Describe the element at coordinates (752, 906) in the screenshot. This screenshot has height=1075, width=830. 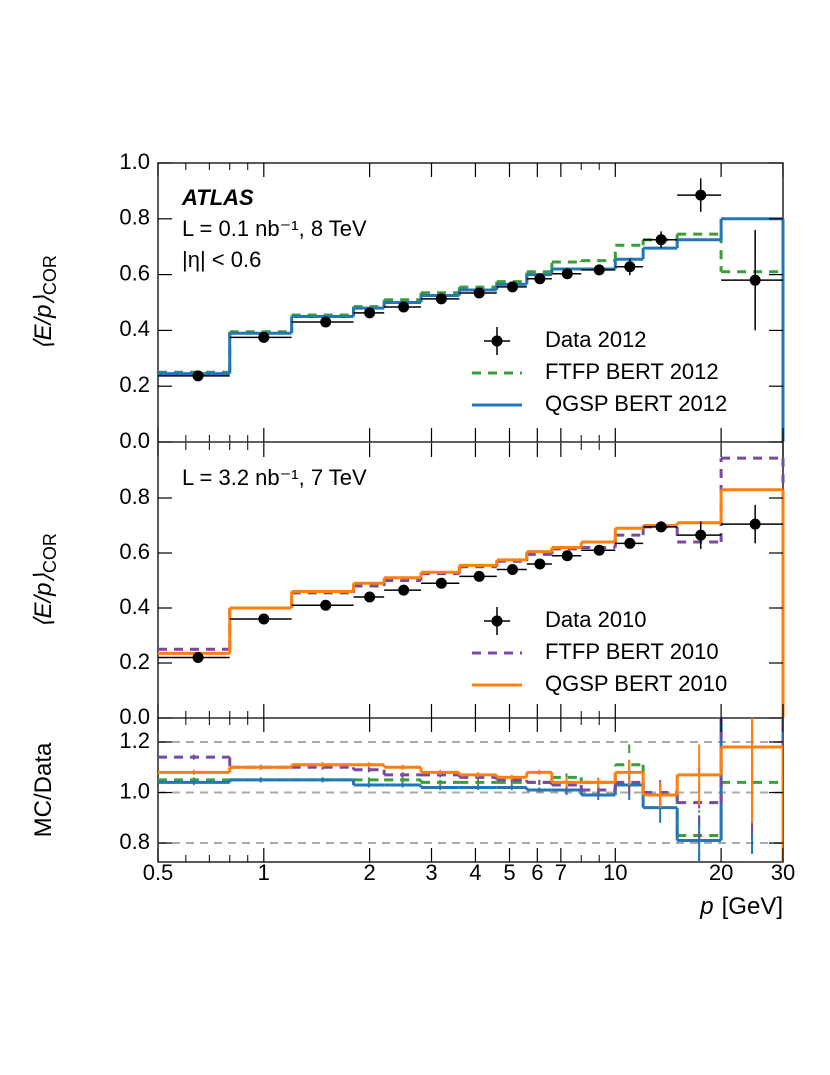
I see `x-label-unit: [GeV]` at that location.